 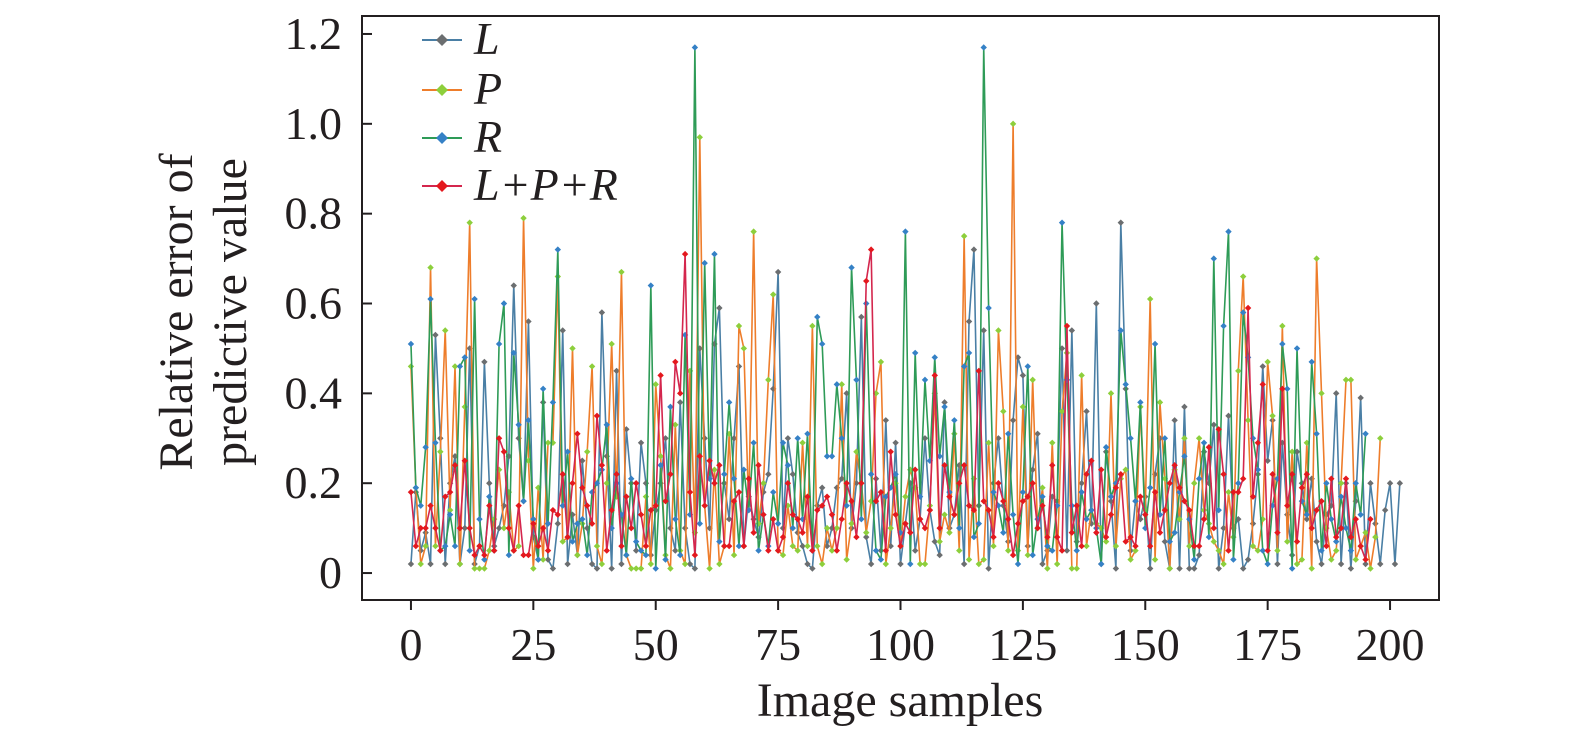 What do you see at coordinates (900, 644) in the screenshot?
I see `x-tick-label: 100` at bounding box center [900, 644].